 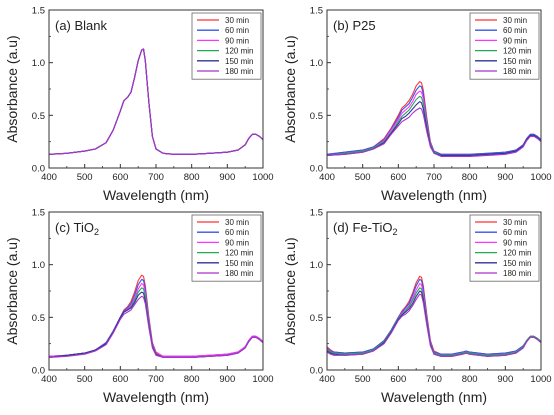 I want to click on panel-label-main: (b) P25, so click(x=354, y=25).